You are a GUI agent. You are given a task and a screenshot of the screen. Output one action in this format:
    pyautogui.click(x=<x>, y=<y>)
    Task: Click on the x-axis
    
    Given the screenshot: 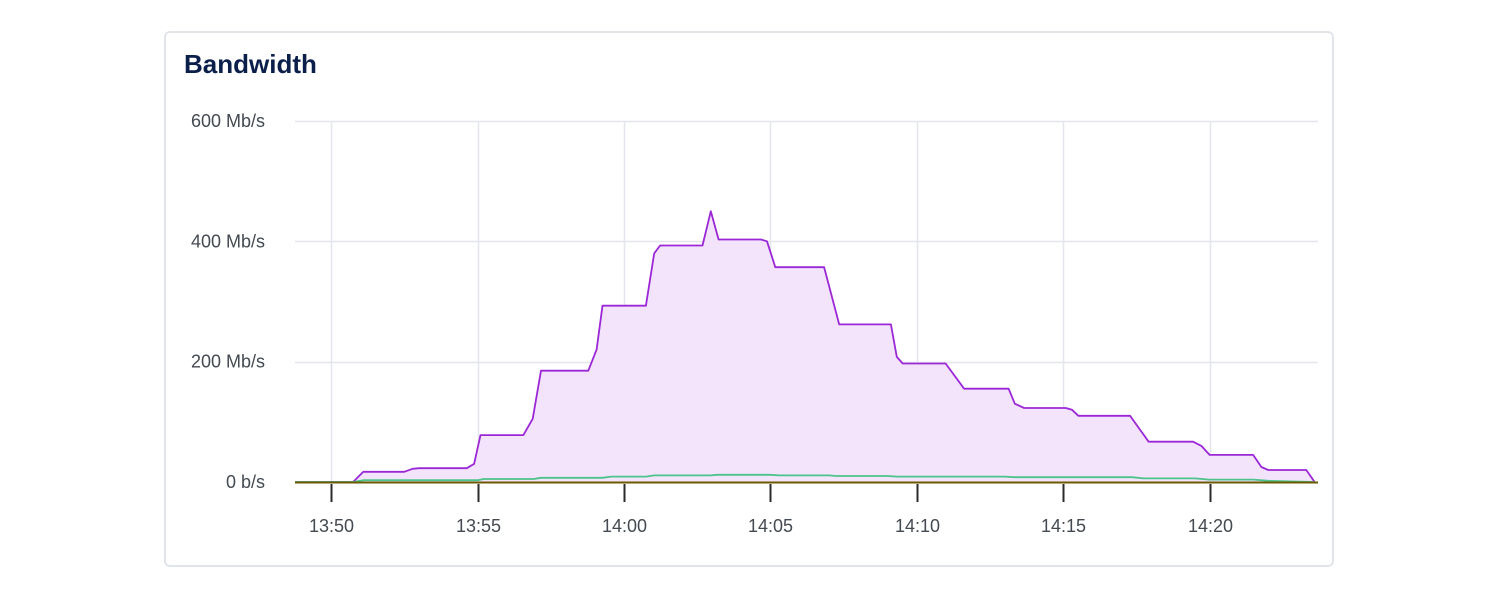 What is the action you would take?
    pyautogui.click(x=806, y=491)
    